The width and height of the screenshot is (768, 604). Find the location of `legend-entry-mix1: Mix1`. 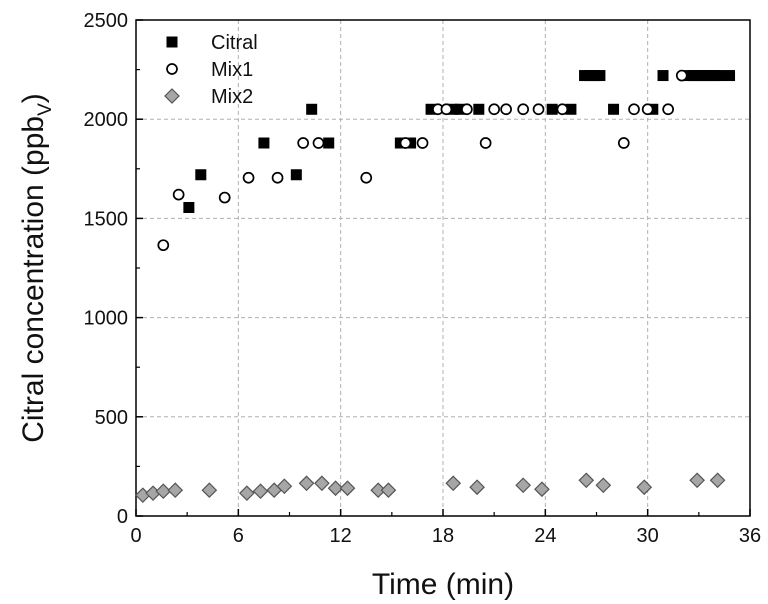

legend-entry-mix1: Mix1 is located at coordinates (209, 70).